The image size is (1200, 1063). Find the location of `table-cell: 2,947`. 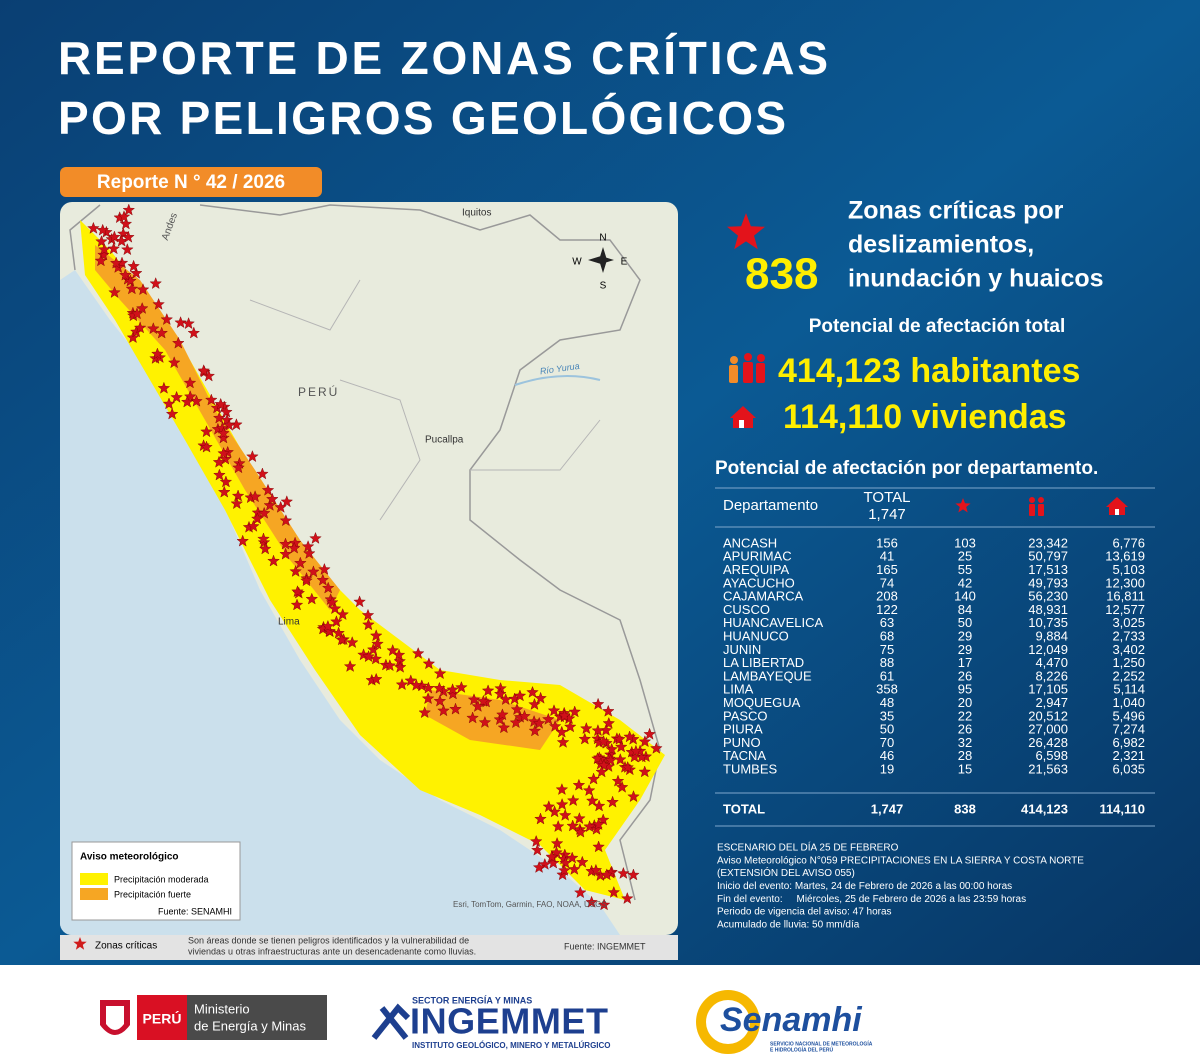

table-cell: 2,947 is located at coordinates (1051, 702).